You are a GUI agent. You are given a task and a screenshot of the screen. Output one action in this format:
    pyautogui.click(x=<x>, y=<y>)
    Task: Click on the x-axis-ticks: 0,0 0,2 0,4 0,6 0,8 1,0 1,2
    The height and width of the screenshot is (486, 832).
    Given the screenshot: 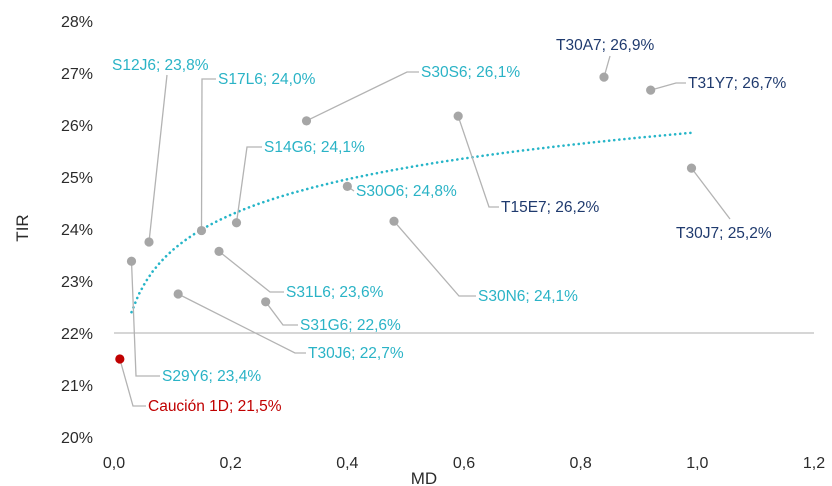 What is the action you would take?
    pyautogui.click(x=464, y=463)
    